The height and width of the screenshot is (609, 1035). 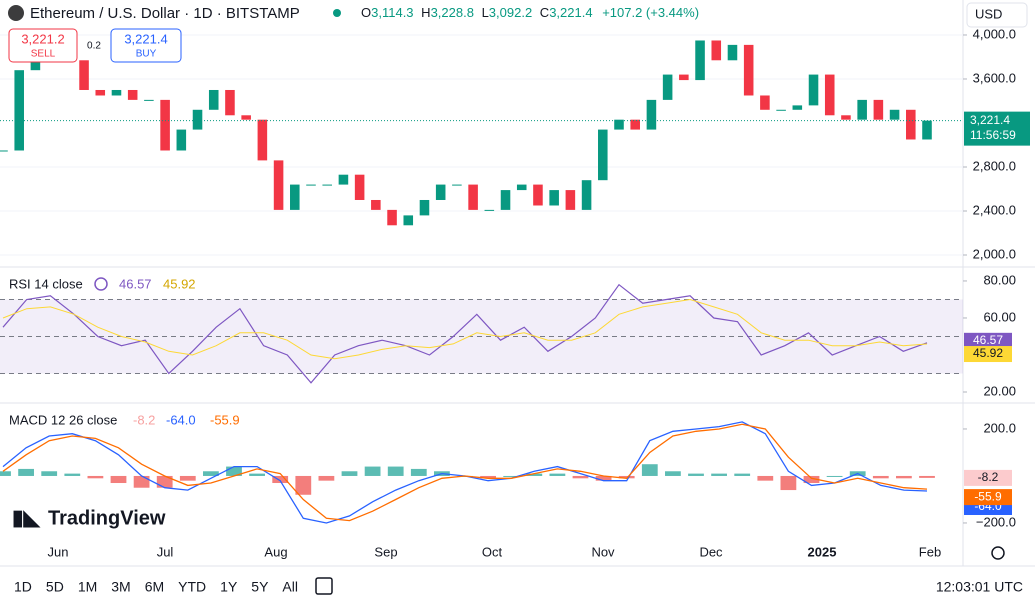 I want to click on time-label: Jul, so click(x=165, y=551).